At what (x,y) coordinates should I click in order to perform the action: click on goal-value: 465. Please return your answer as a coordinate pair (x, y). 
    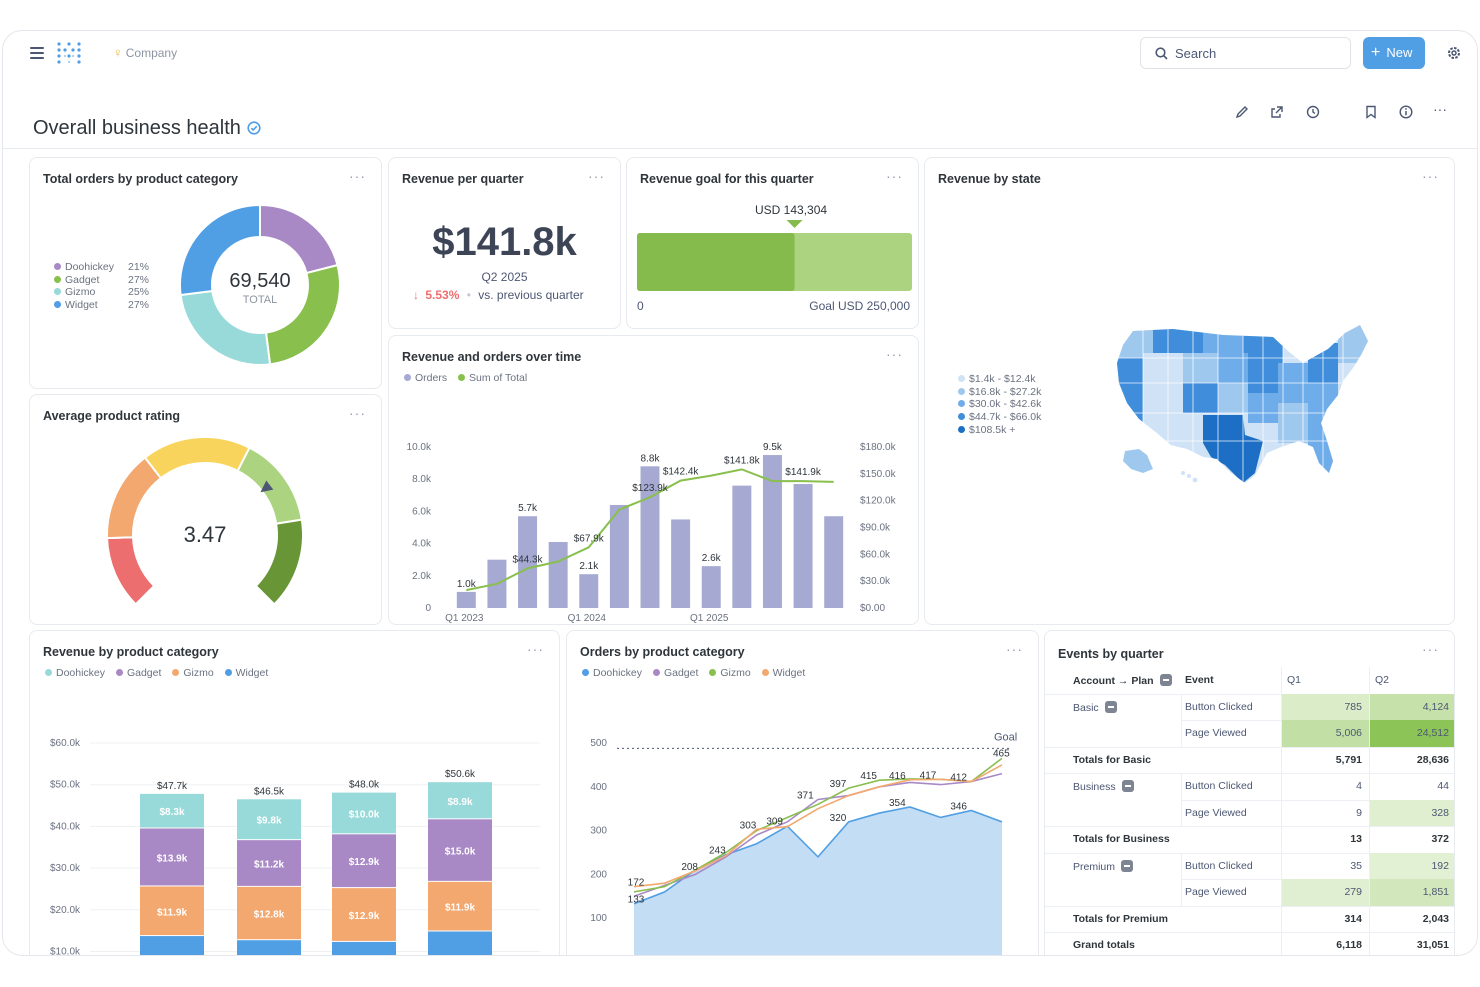
    Looking at the image, I should click on (1001, 753).